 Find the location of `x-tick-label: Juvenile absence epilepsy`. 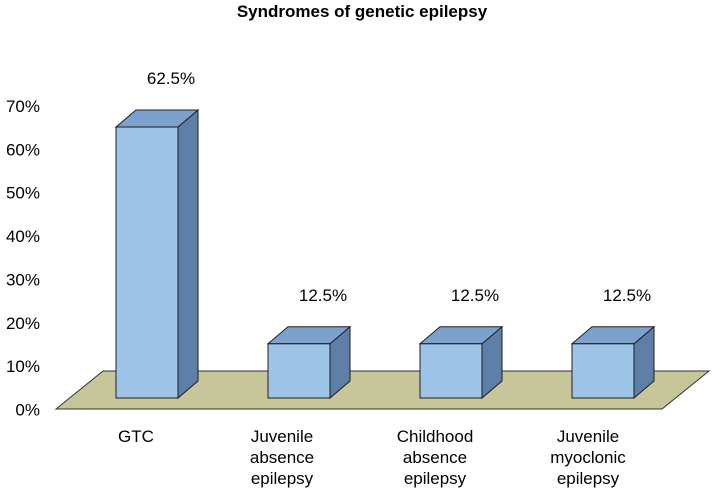

x-tick-label: Juvenile absence epilepsy is located at coordinates (282, 457).